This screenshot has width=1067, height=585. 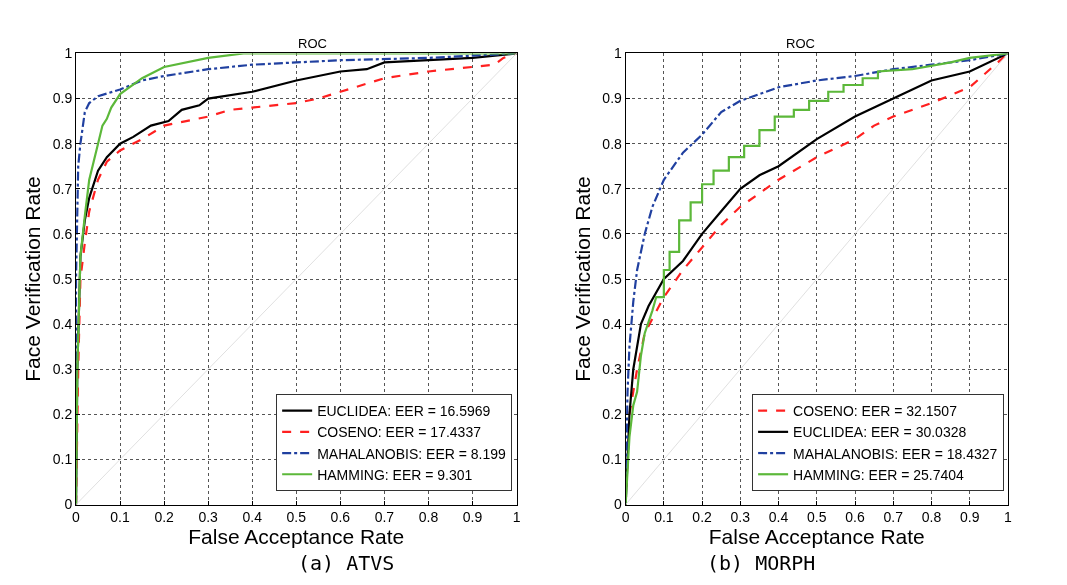 What do you see at coordinates (875, 411) in the screenshot?
I see `legend-label: COSENO: EER = 32.1507` at bounding box center [875, 411].